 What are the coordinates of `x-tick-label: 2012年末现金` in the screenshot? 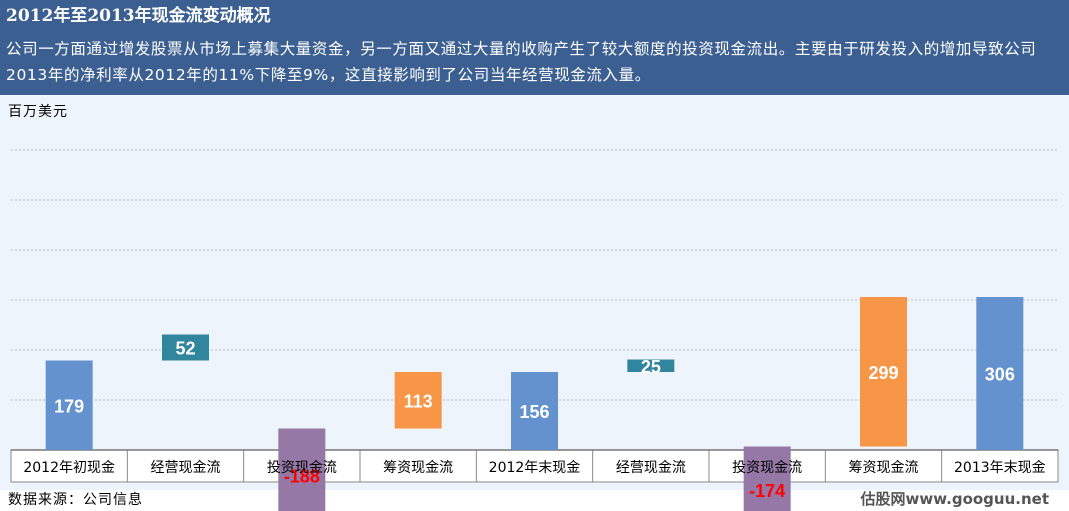 It's located at (535, 468).